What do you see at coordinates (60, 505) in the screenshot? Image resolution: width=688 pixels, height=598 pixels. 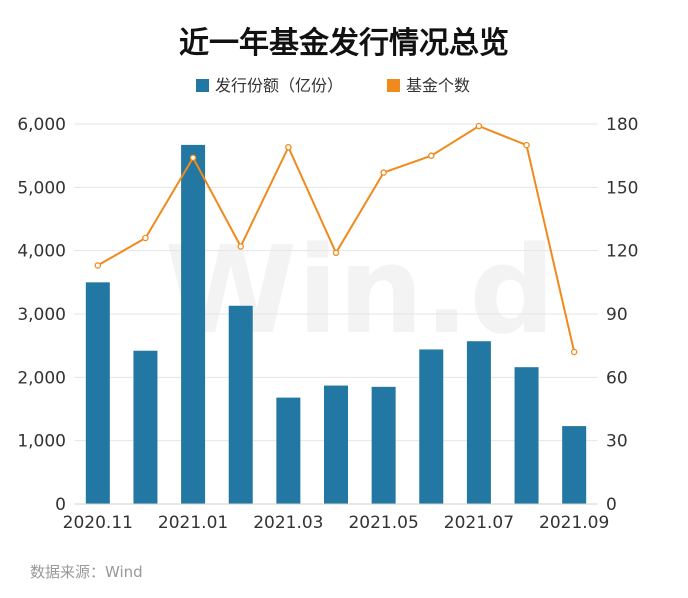 I see `y-left-tick-label: 0` at bounding box center [60, 505].